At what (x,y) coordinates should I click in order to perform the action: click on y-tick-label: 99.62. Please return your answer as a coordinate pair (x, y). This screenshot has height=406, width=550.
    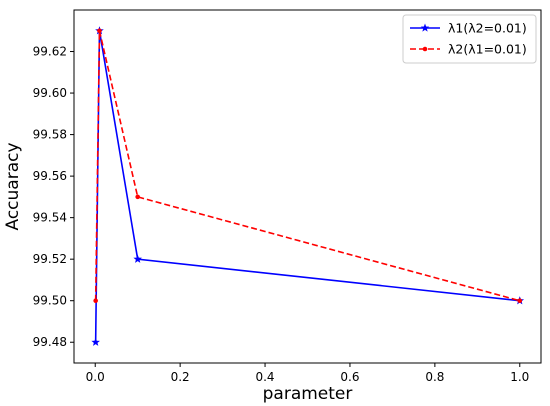
    Looking at the image, I should click on (50, 52).